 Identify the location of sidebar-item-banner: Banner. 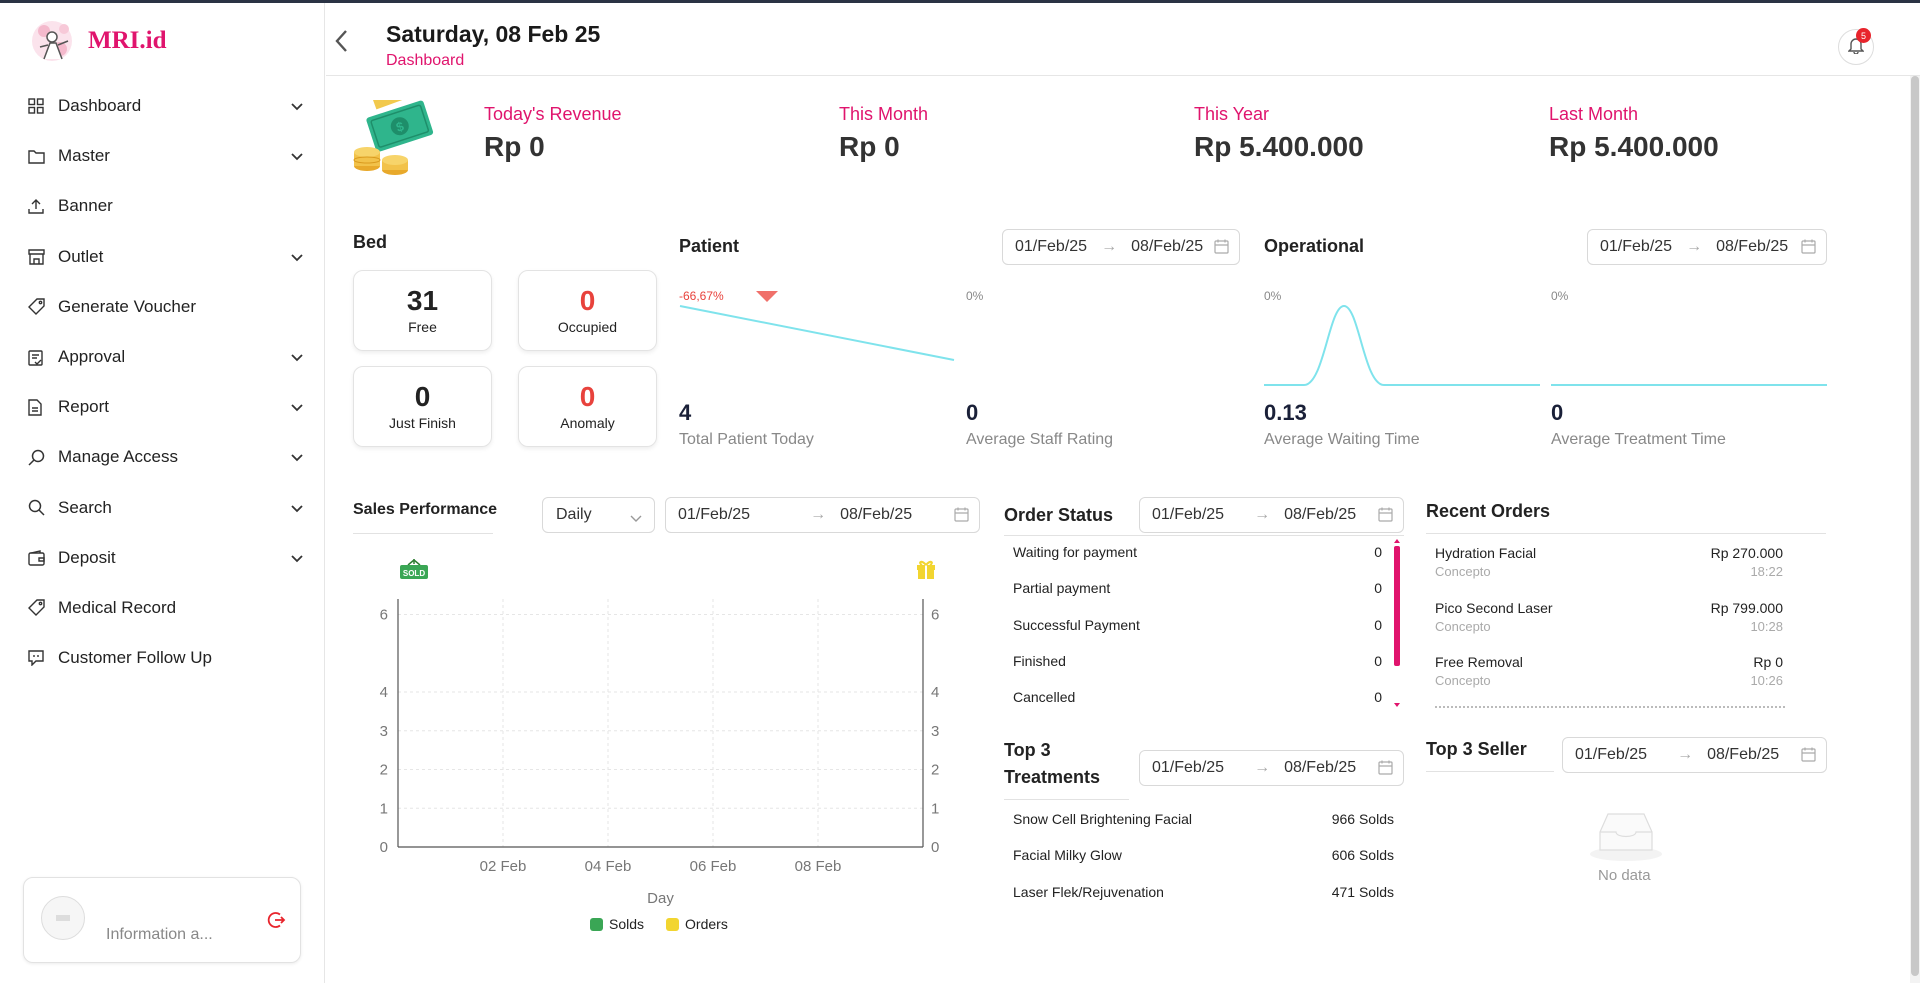
(165, 206).